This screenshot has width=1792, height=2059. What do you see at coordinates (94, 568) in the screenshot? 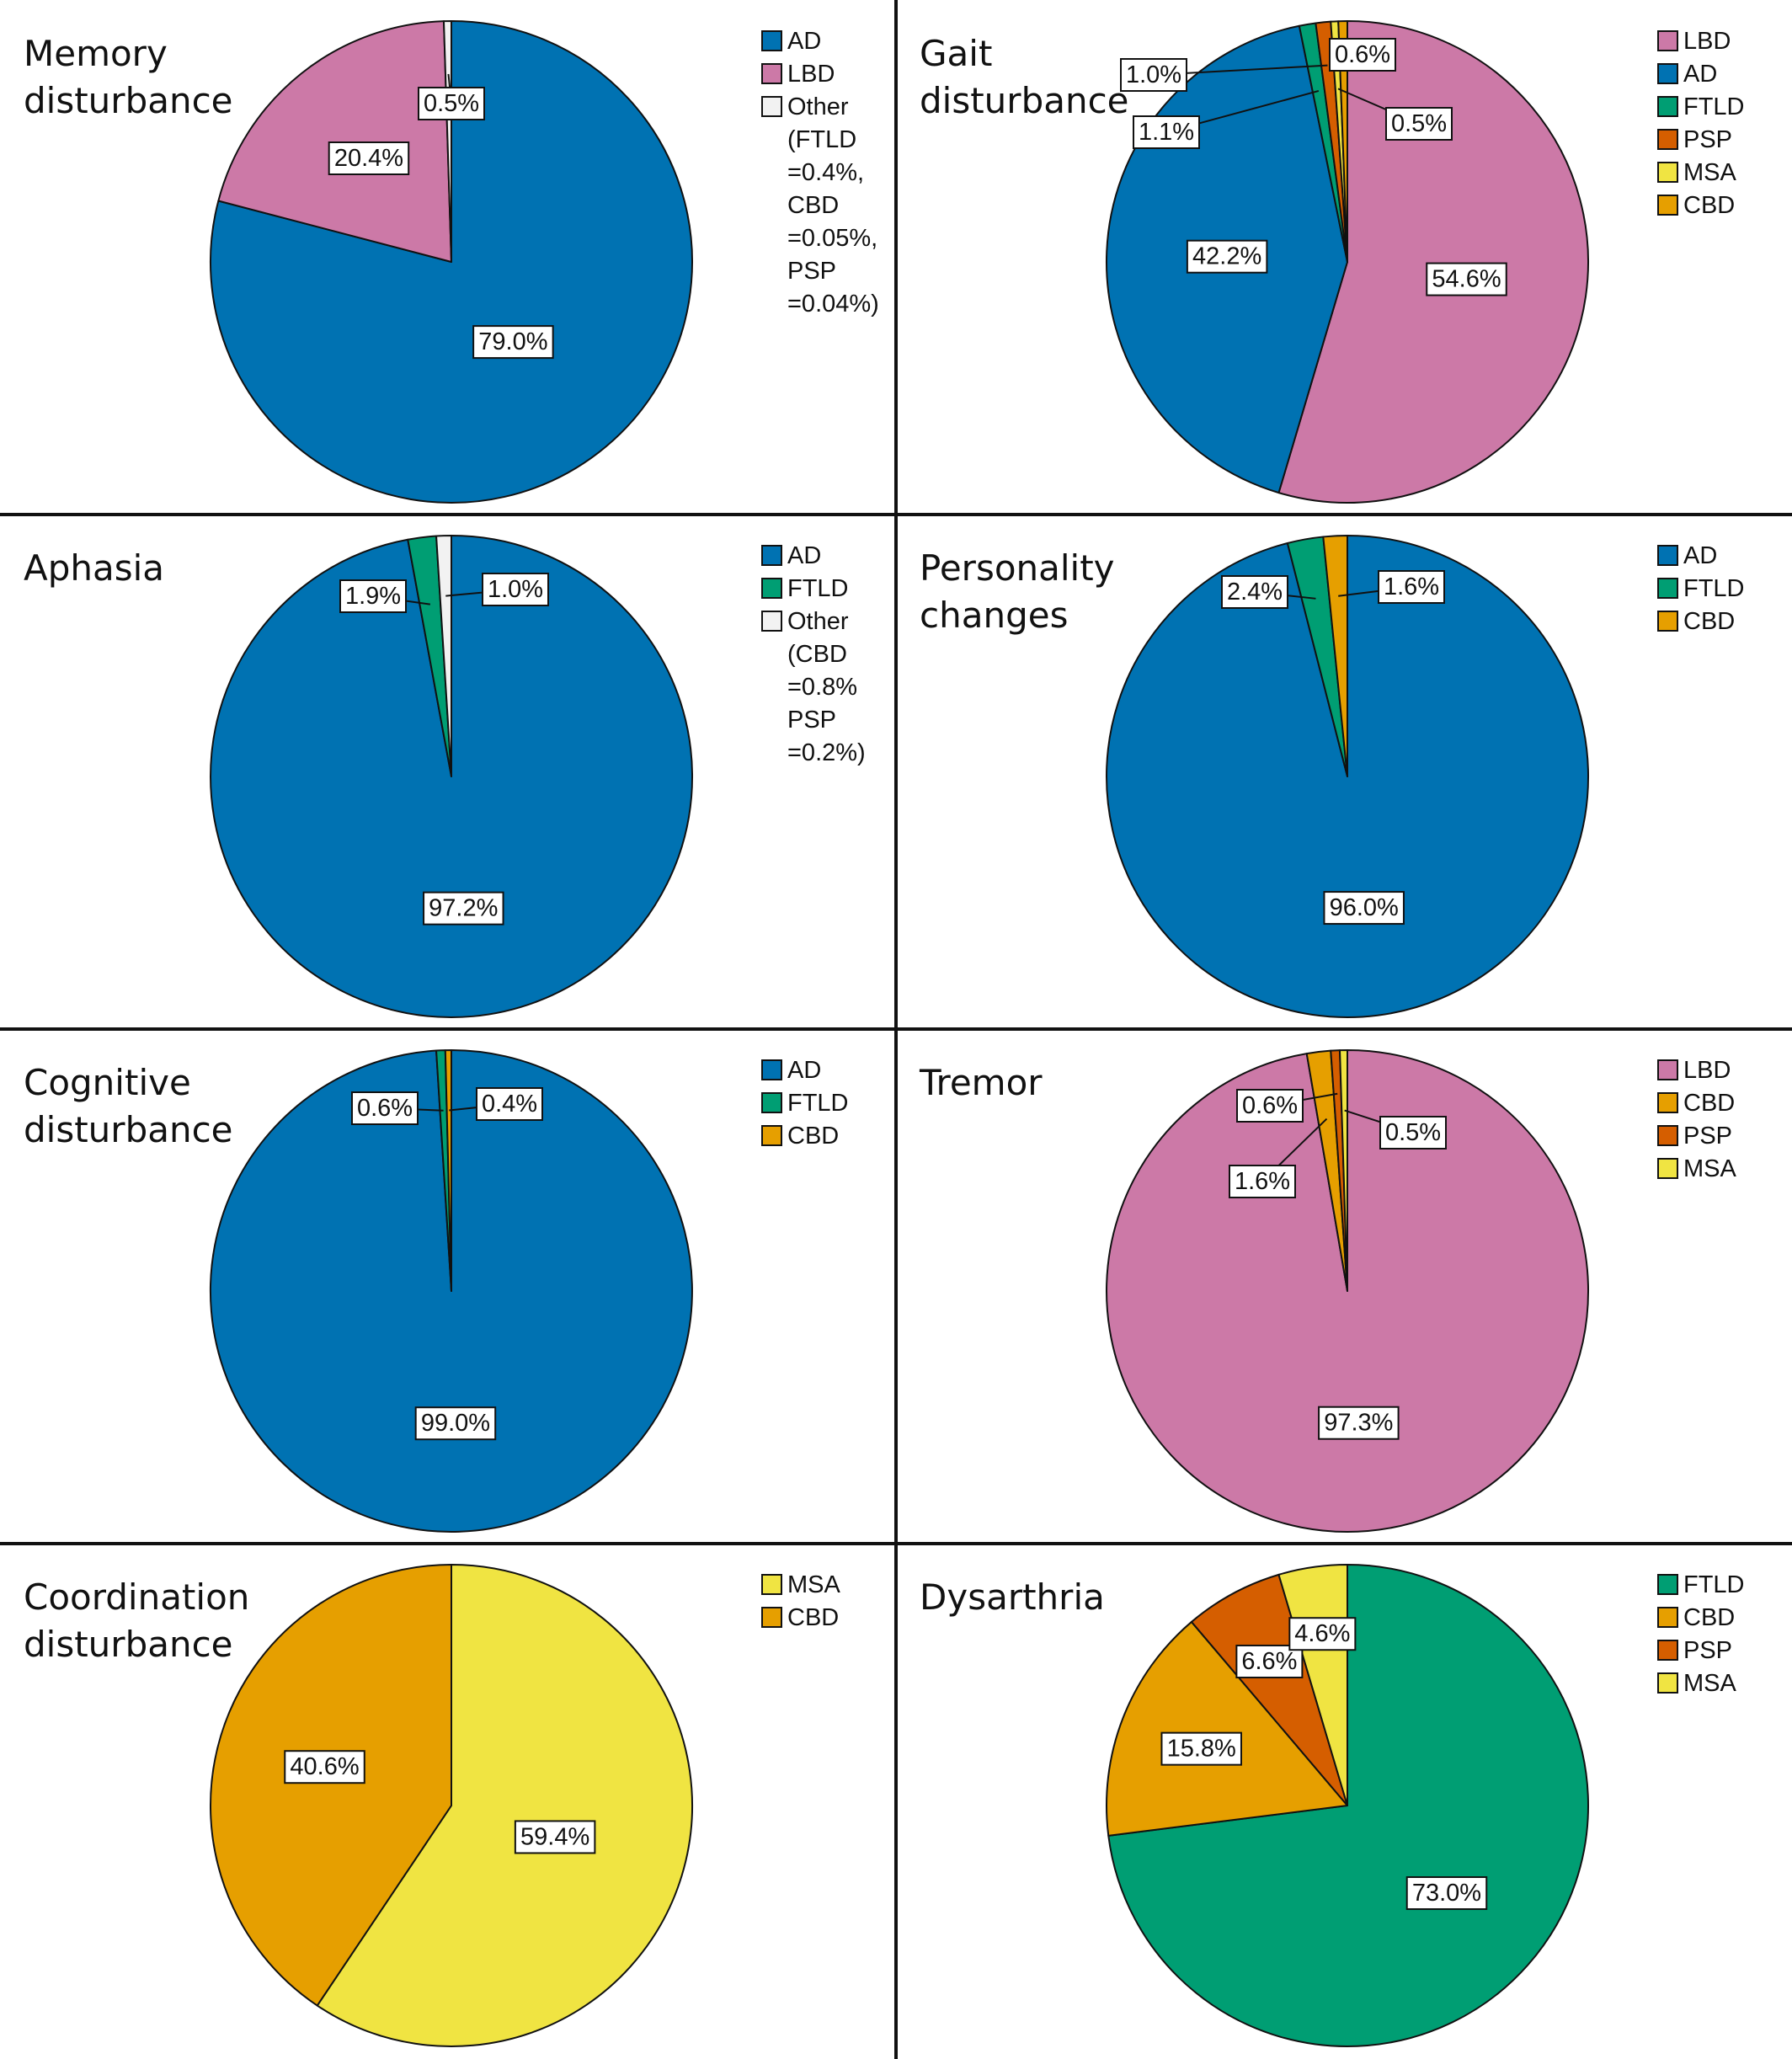
I see `chart-title: Aphasia` at bounding box center [94, 568].